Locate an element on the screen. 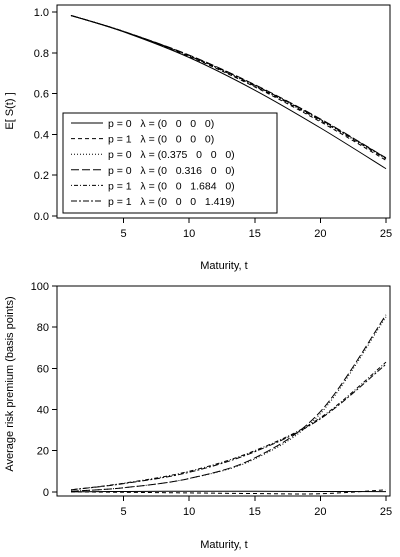 This screenshot has width=400, height=557. risk-premium-y-tick-label: 100 is located at coordinates (40, 287).